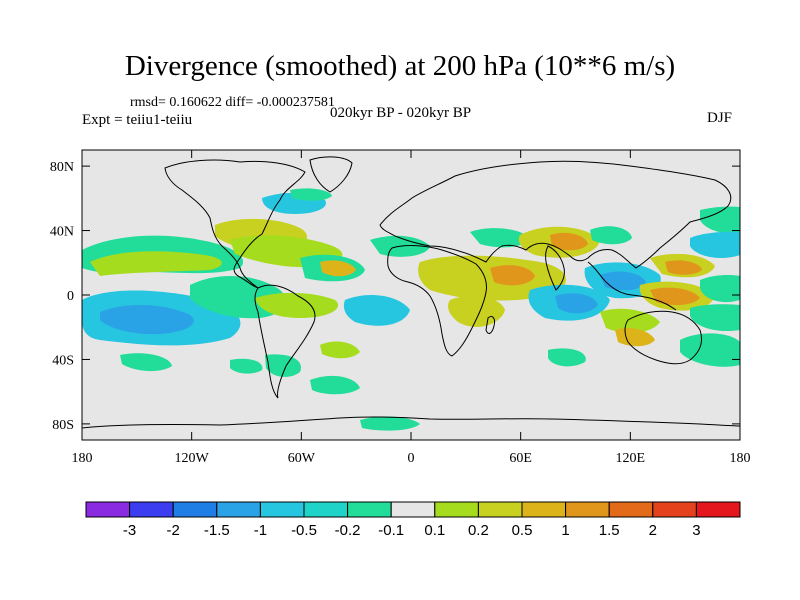 This screenshot has height=600, width=800. I want to click on lat-tick-label: 80N, so click(62, 167).